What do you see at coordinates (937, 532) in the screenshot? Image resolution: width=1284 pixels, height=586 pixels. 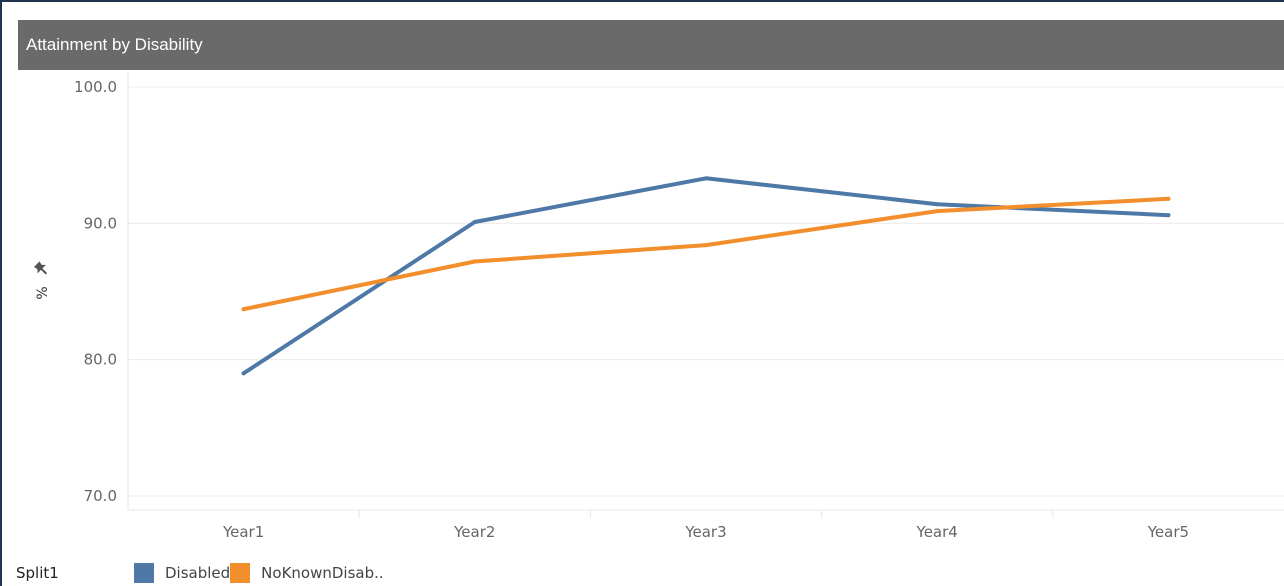 I see `x-tick-label-year4: Year4` at bounding box center [937, 532].